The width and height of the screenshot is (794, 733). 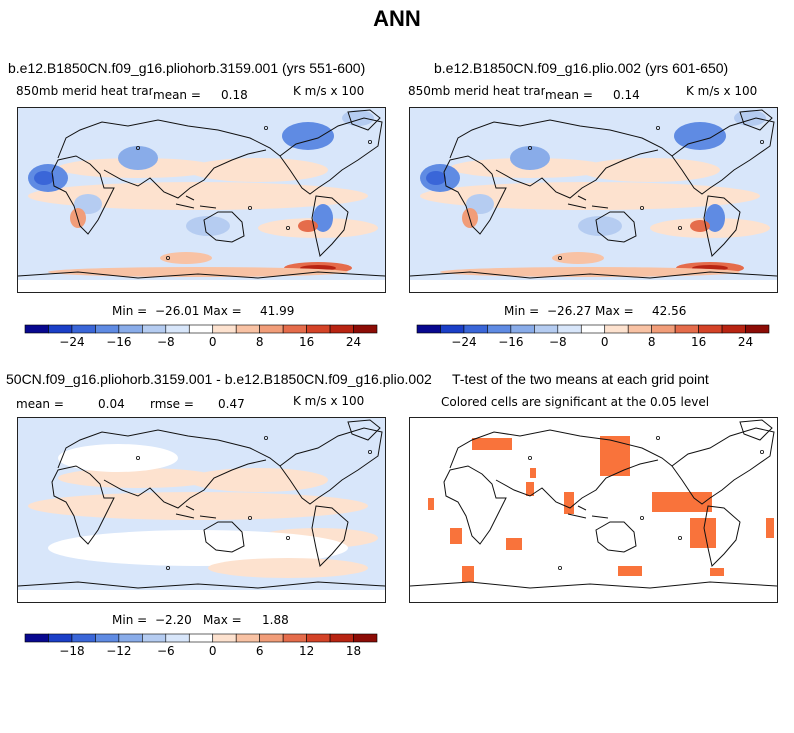 What do you see at coordinates (306, 651) in the screenshot?
I see `colorbar-tick-label: 12` at bounding box center [306, 651].